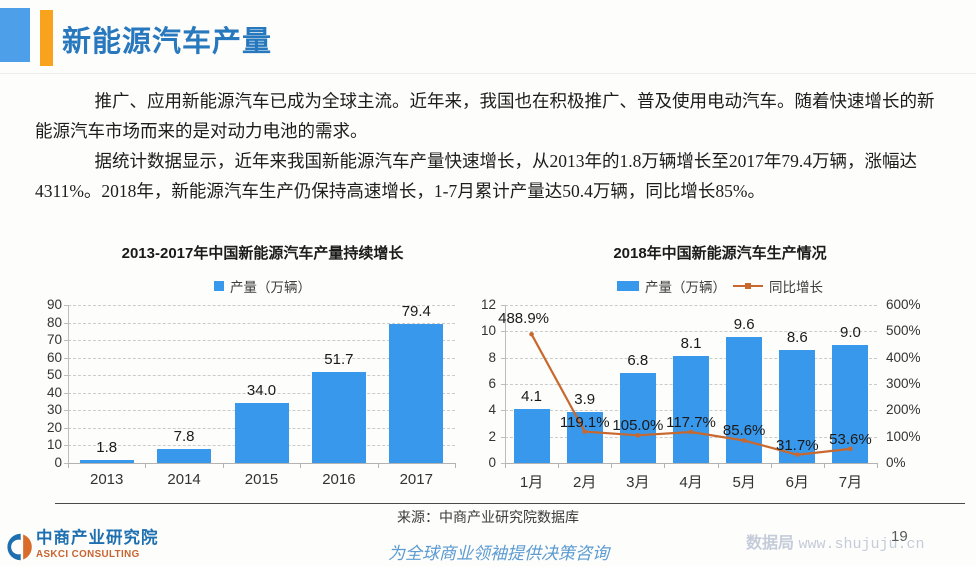 Image resolution: width=976 pixels, height=566 pixels. Describe the element at coordinates (720, 253) in the screenshot. I see `right-chart-title: 2018年中国新能源汽车生产情况` at that location.